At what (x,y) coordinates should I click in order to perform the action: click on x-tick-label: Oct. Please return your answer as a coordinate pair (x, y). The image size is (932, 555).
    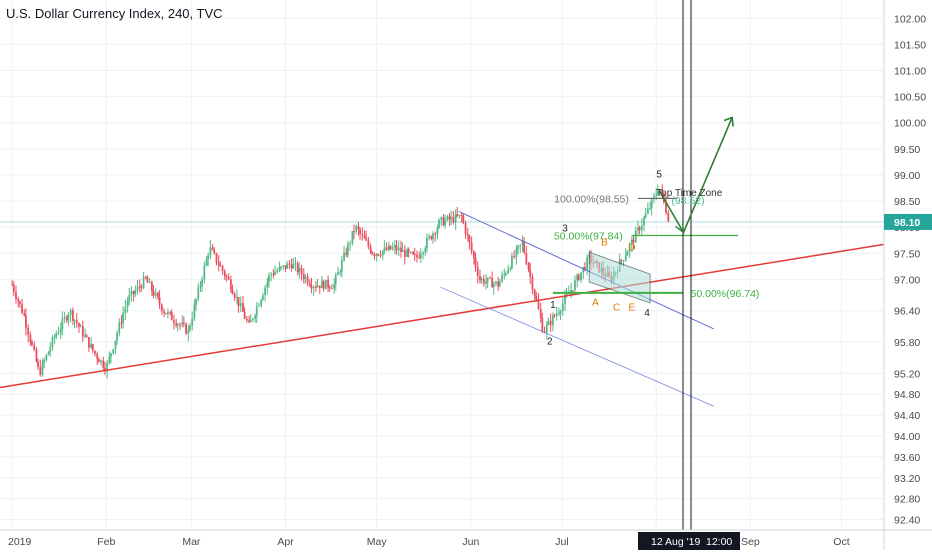
    Looking at the image, I should click on (841, 542).